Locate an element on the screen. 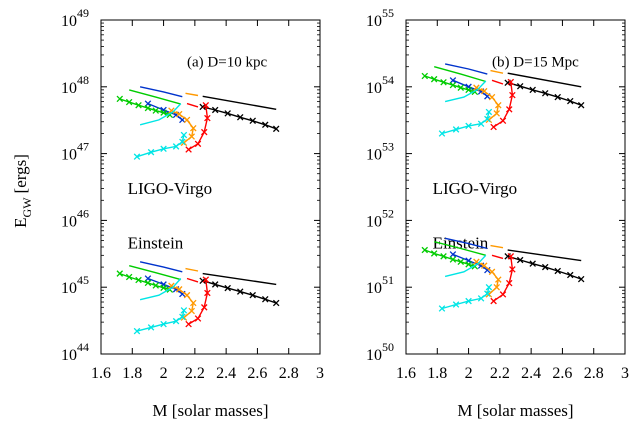 The height and width of the screenshot is (426, 629). y-tick-label-a-3: 1047 is located at coordinates (75, 152).